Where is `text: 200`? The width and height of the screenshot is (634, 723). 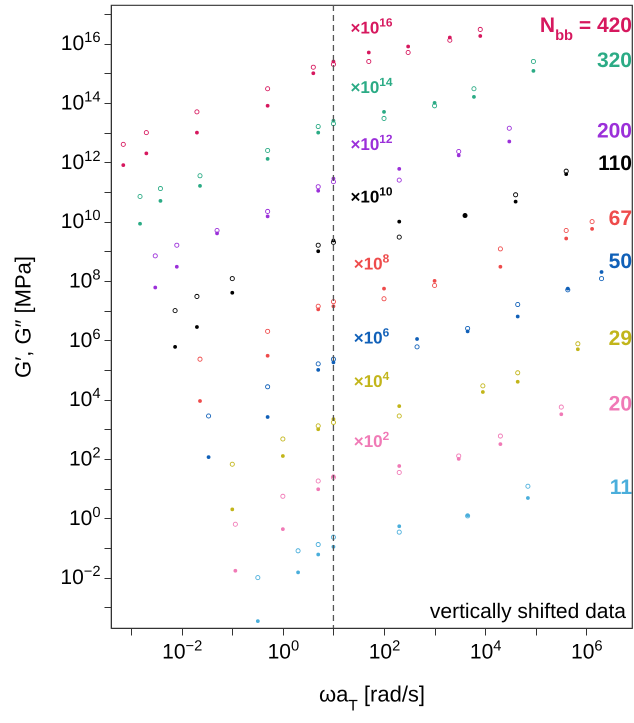 text: 200 is located at coordinates (614, 131).